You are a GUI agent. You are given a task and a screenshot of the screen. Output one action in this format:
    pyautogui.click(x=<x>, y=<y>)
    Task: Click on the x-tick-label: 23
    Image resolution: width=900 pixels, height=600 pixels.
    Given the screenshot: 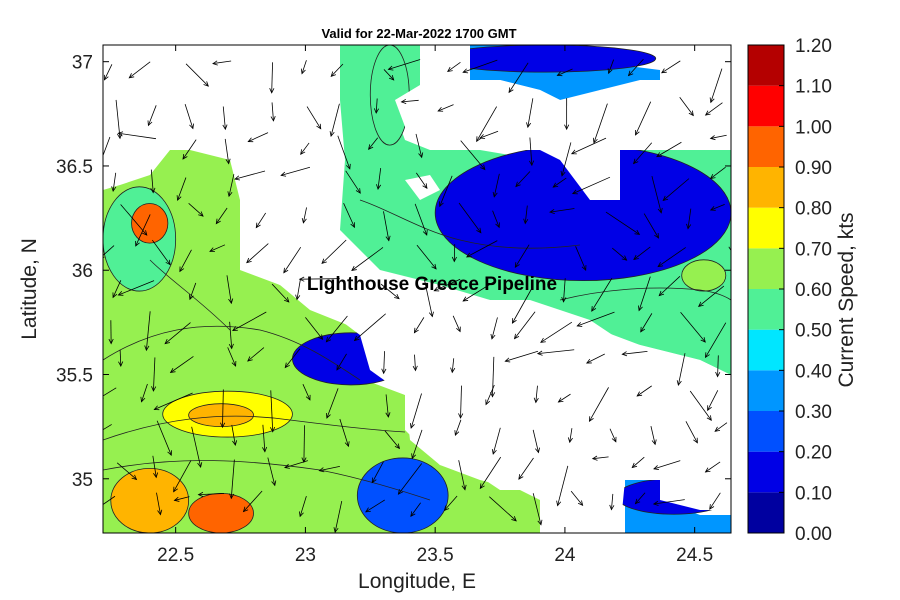 What is the action you would take?
    pyautogui.click(x=305, y=555)
    